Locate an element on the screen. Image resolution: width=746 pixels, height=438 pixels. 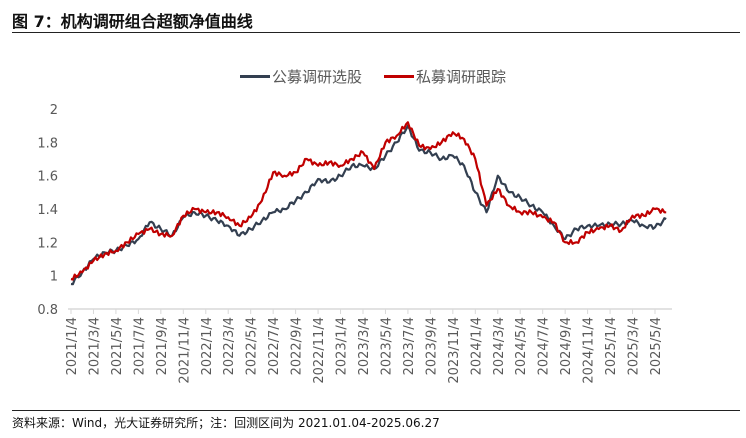
x-tick-label: 2021/1/4 is located at coordinates (72, 346).